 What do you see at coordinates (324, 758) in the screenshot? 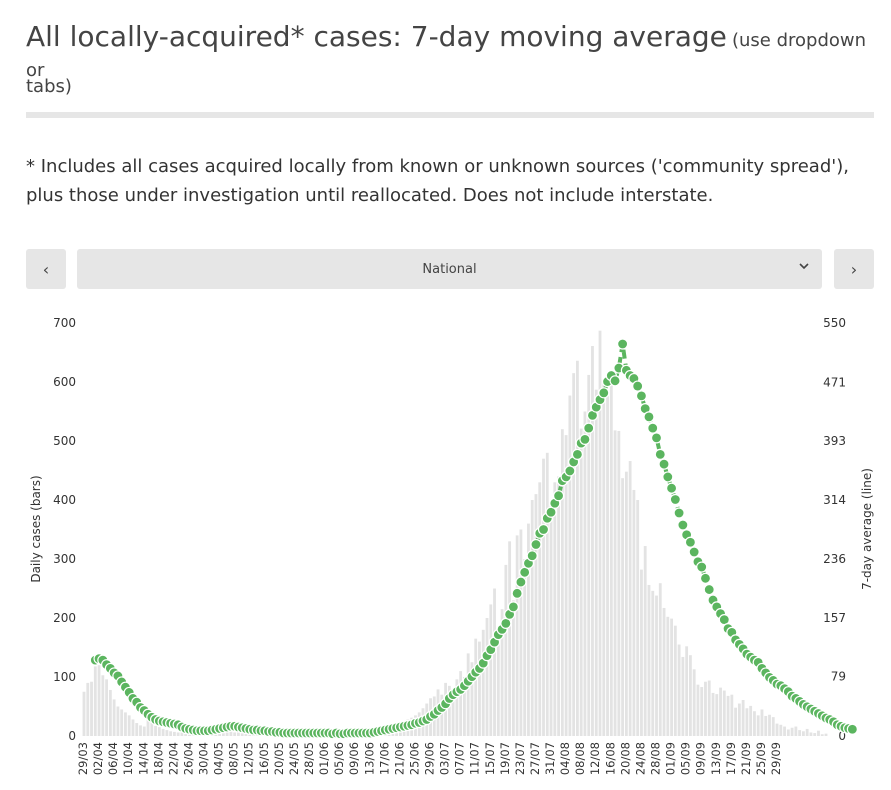
I see `x-tick-label: 01/06` at bounding box center [324, 758].